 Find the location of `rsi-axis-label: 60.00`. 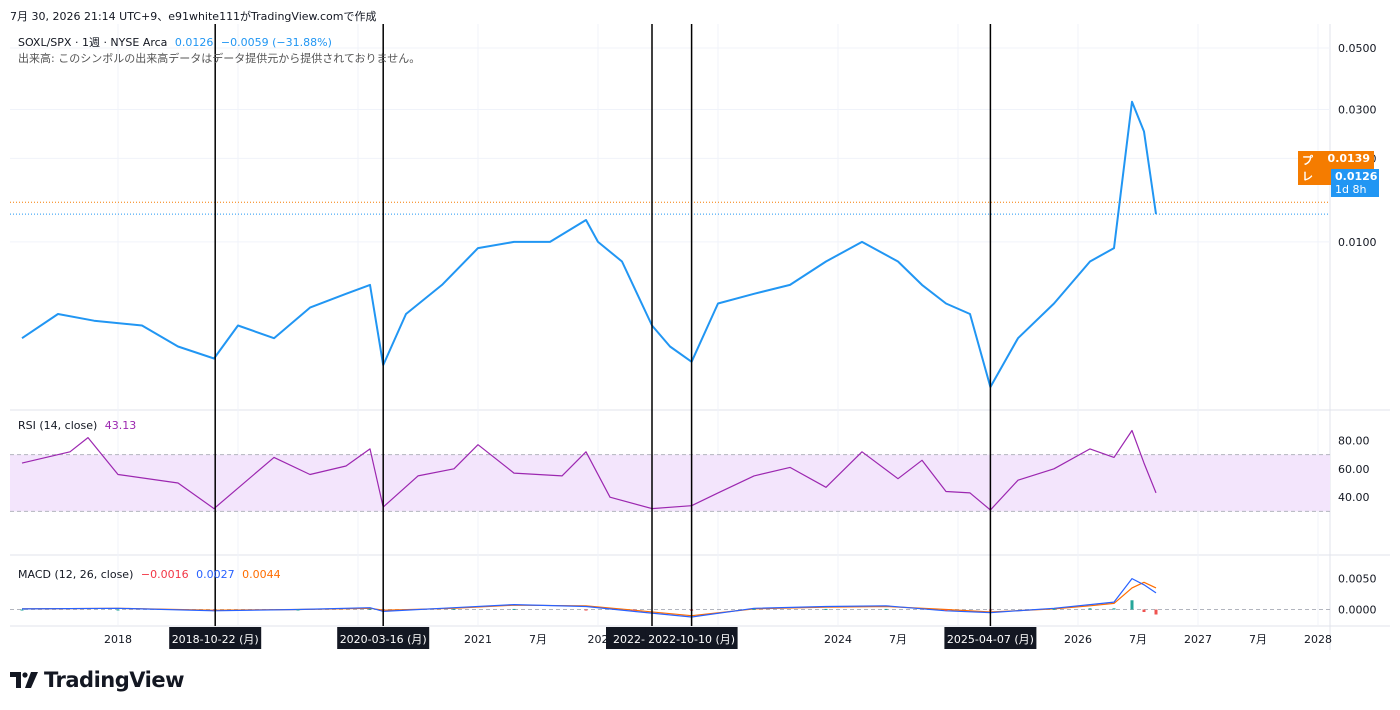

rsi-axis-label: 60.00 is located at coordinates (1354, 469).